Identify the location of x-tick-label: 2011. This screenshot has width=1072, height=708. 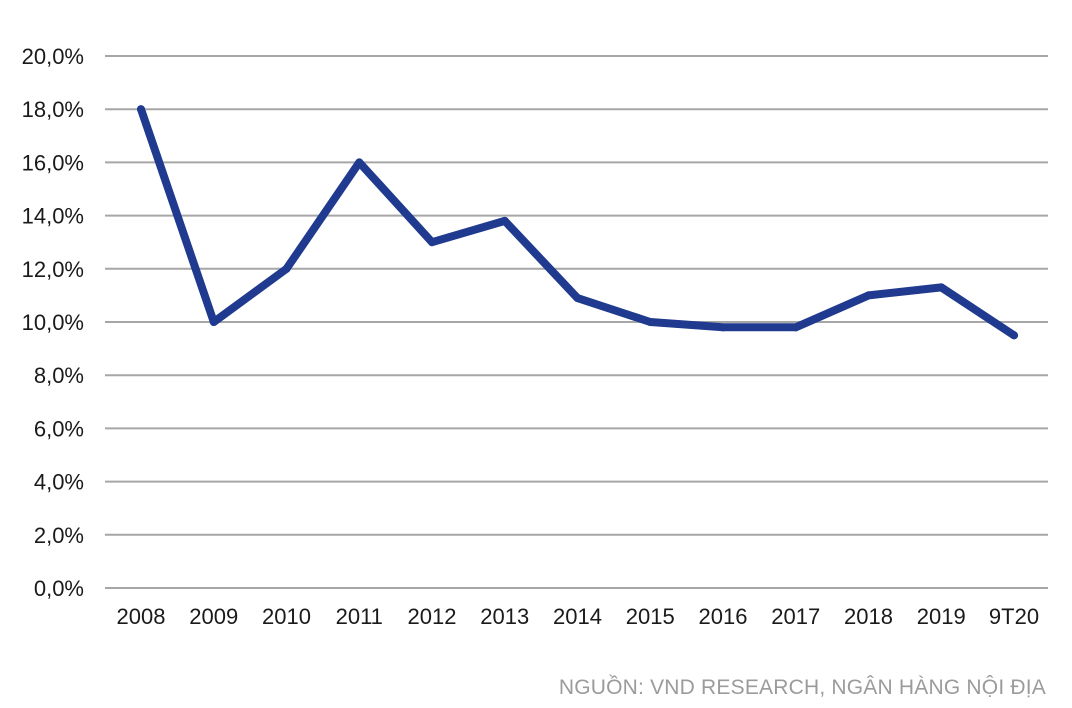
(359, 616).